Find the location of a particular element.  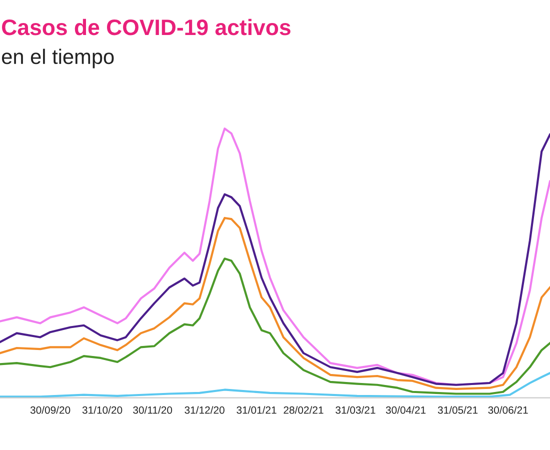

x-tick-label: 31/12/20 is located at coordinates (204, 410).